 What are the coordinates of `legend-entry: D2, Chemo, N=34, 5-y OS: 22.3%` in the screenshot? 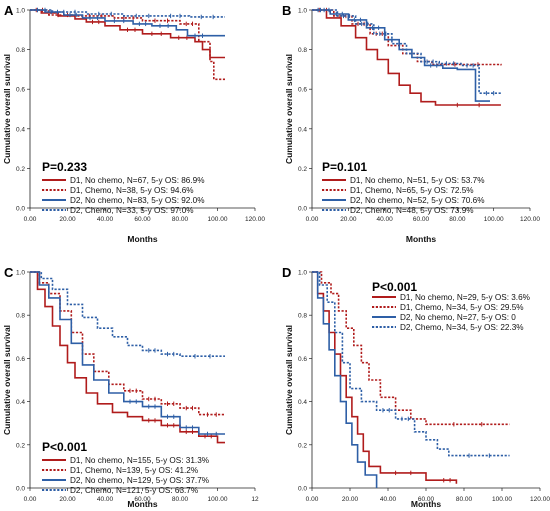 It's located at (462, 327).